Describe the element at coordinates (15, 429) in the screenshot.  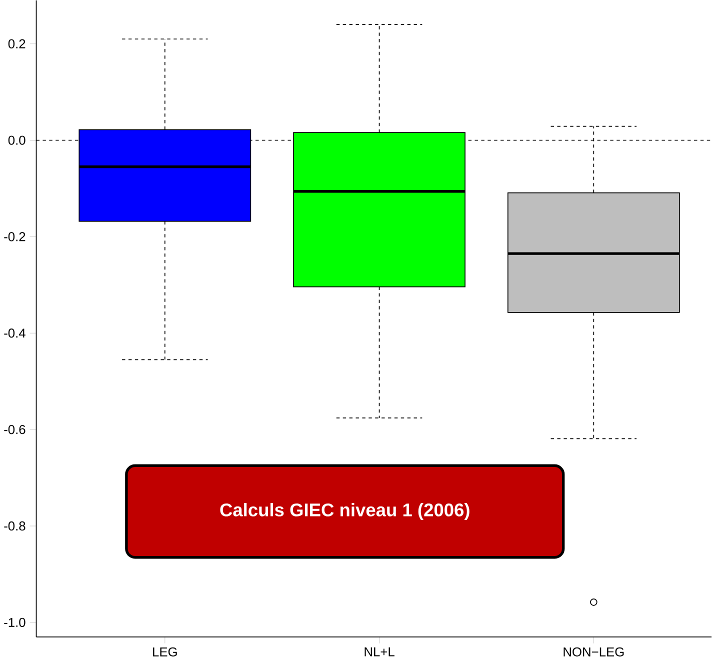
I see `y-tick-label: -0.6` at that location.